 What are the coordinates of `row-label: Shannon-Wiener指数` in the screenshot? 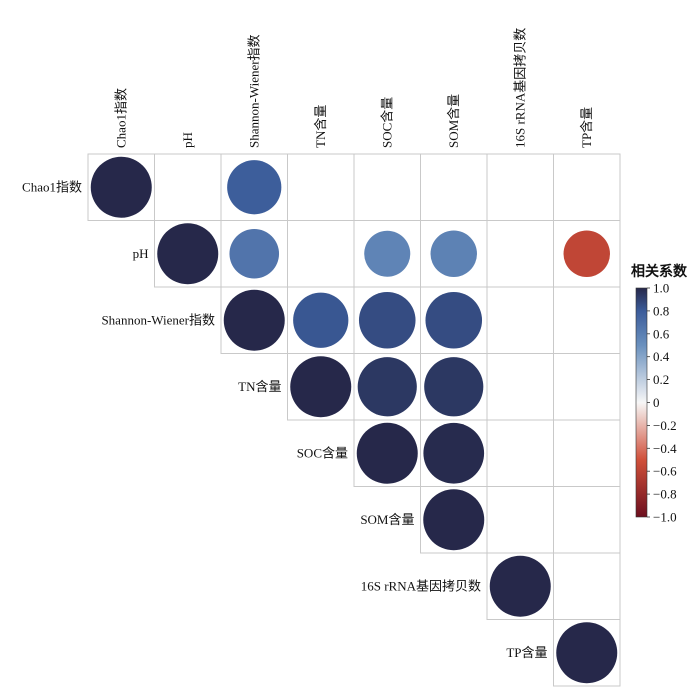 It's located at (158, 319).